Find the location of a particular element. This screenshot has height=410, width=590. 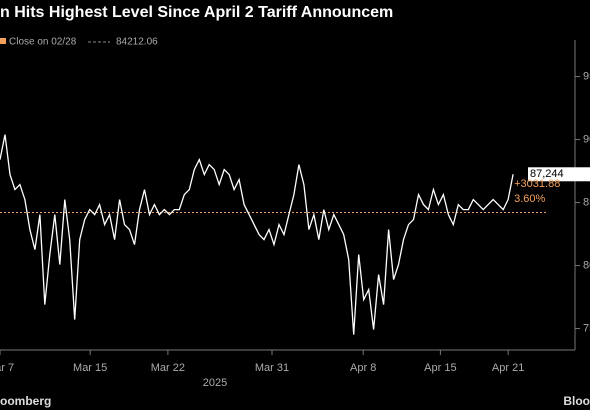

x-tick-label: Mar 15 is located at coordinates (90, 368).